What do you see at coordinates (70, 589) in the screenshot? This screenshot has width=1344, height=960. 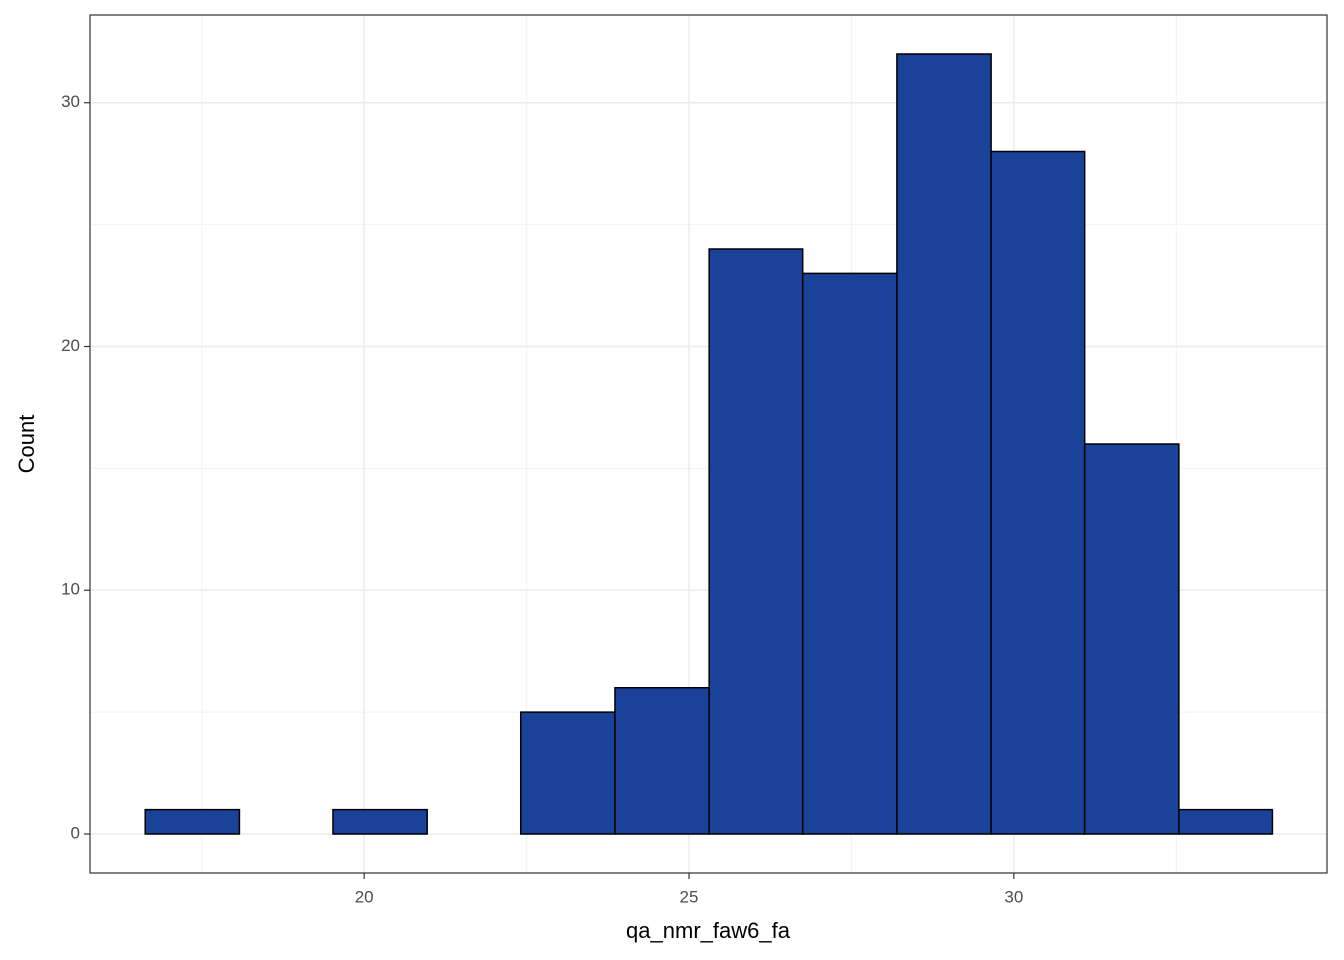 I see `y-tick-label: 10` at bounding box center [70, 589].